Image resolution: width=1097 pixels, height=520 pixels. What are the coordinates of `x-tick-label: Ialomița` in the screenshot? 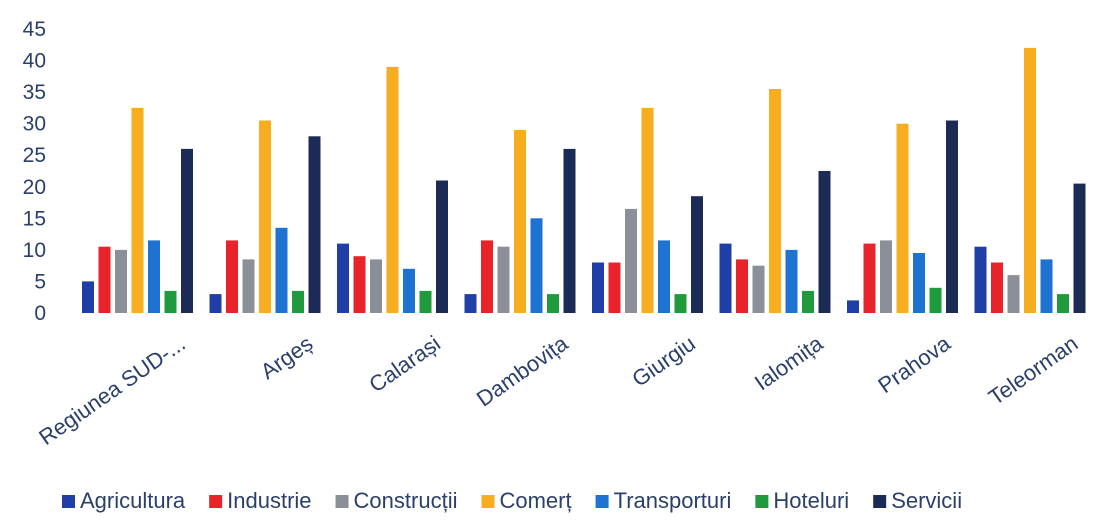 It's located at (789, 362).